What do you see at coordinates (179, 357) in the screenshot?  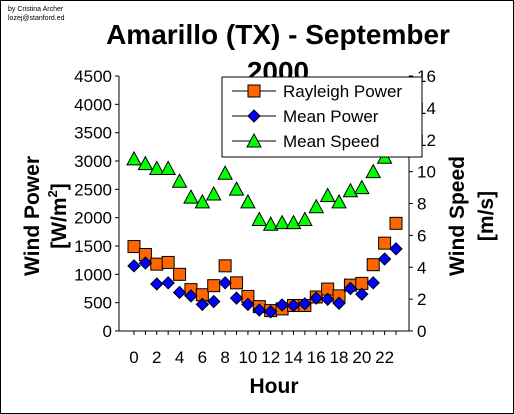 I see `x-tick-label: 4` at bounding box center [179, 357].